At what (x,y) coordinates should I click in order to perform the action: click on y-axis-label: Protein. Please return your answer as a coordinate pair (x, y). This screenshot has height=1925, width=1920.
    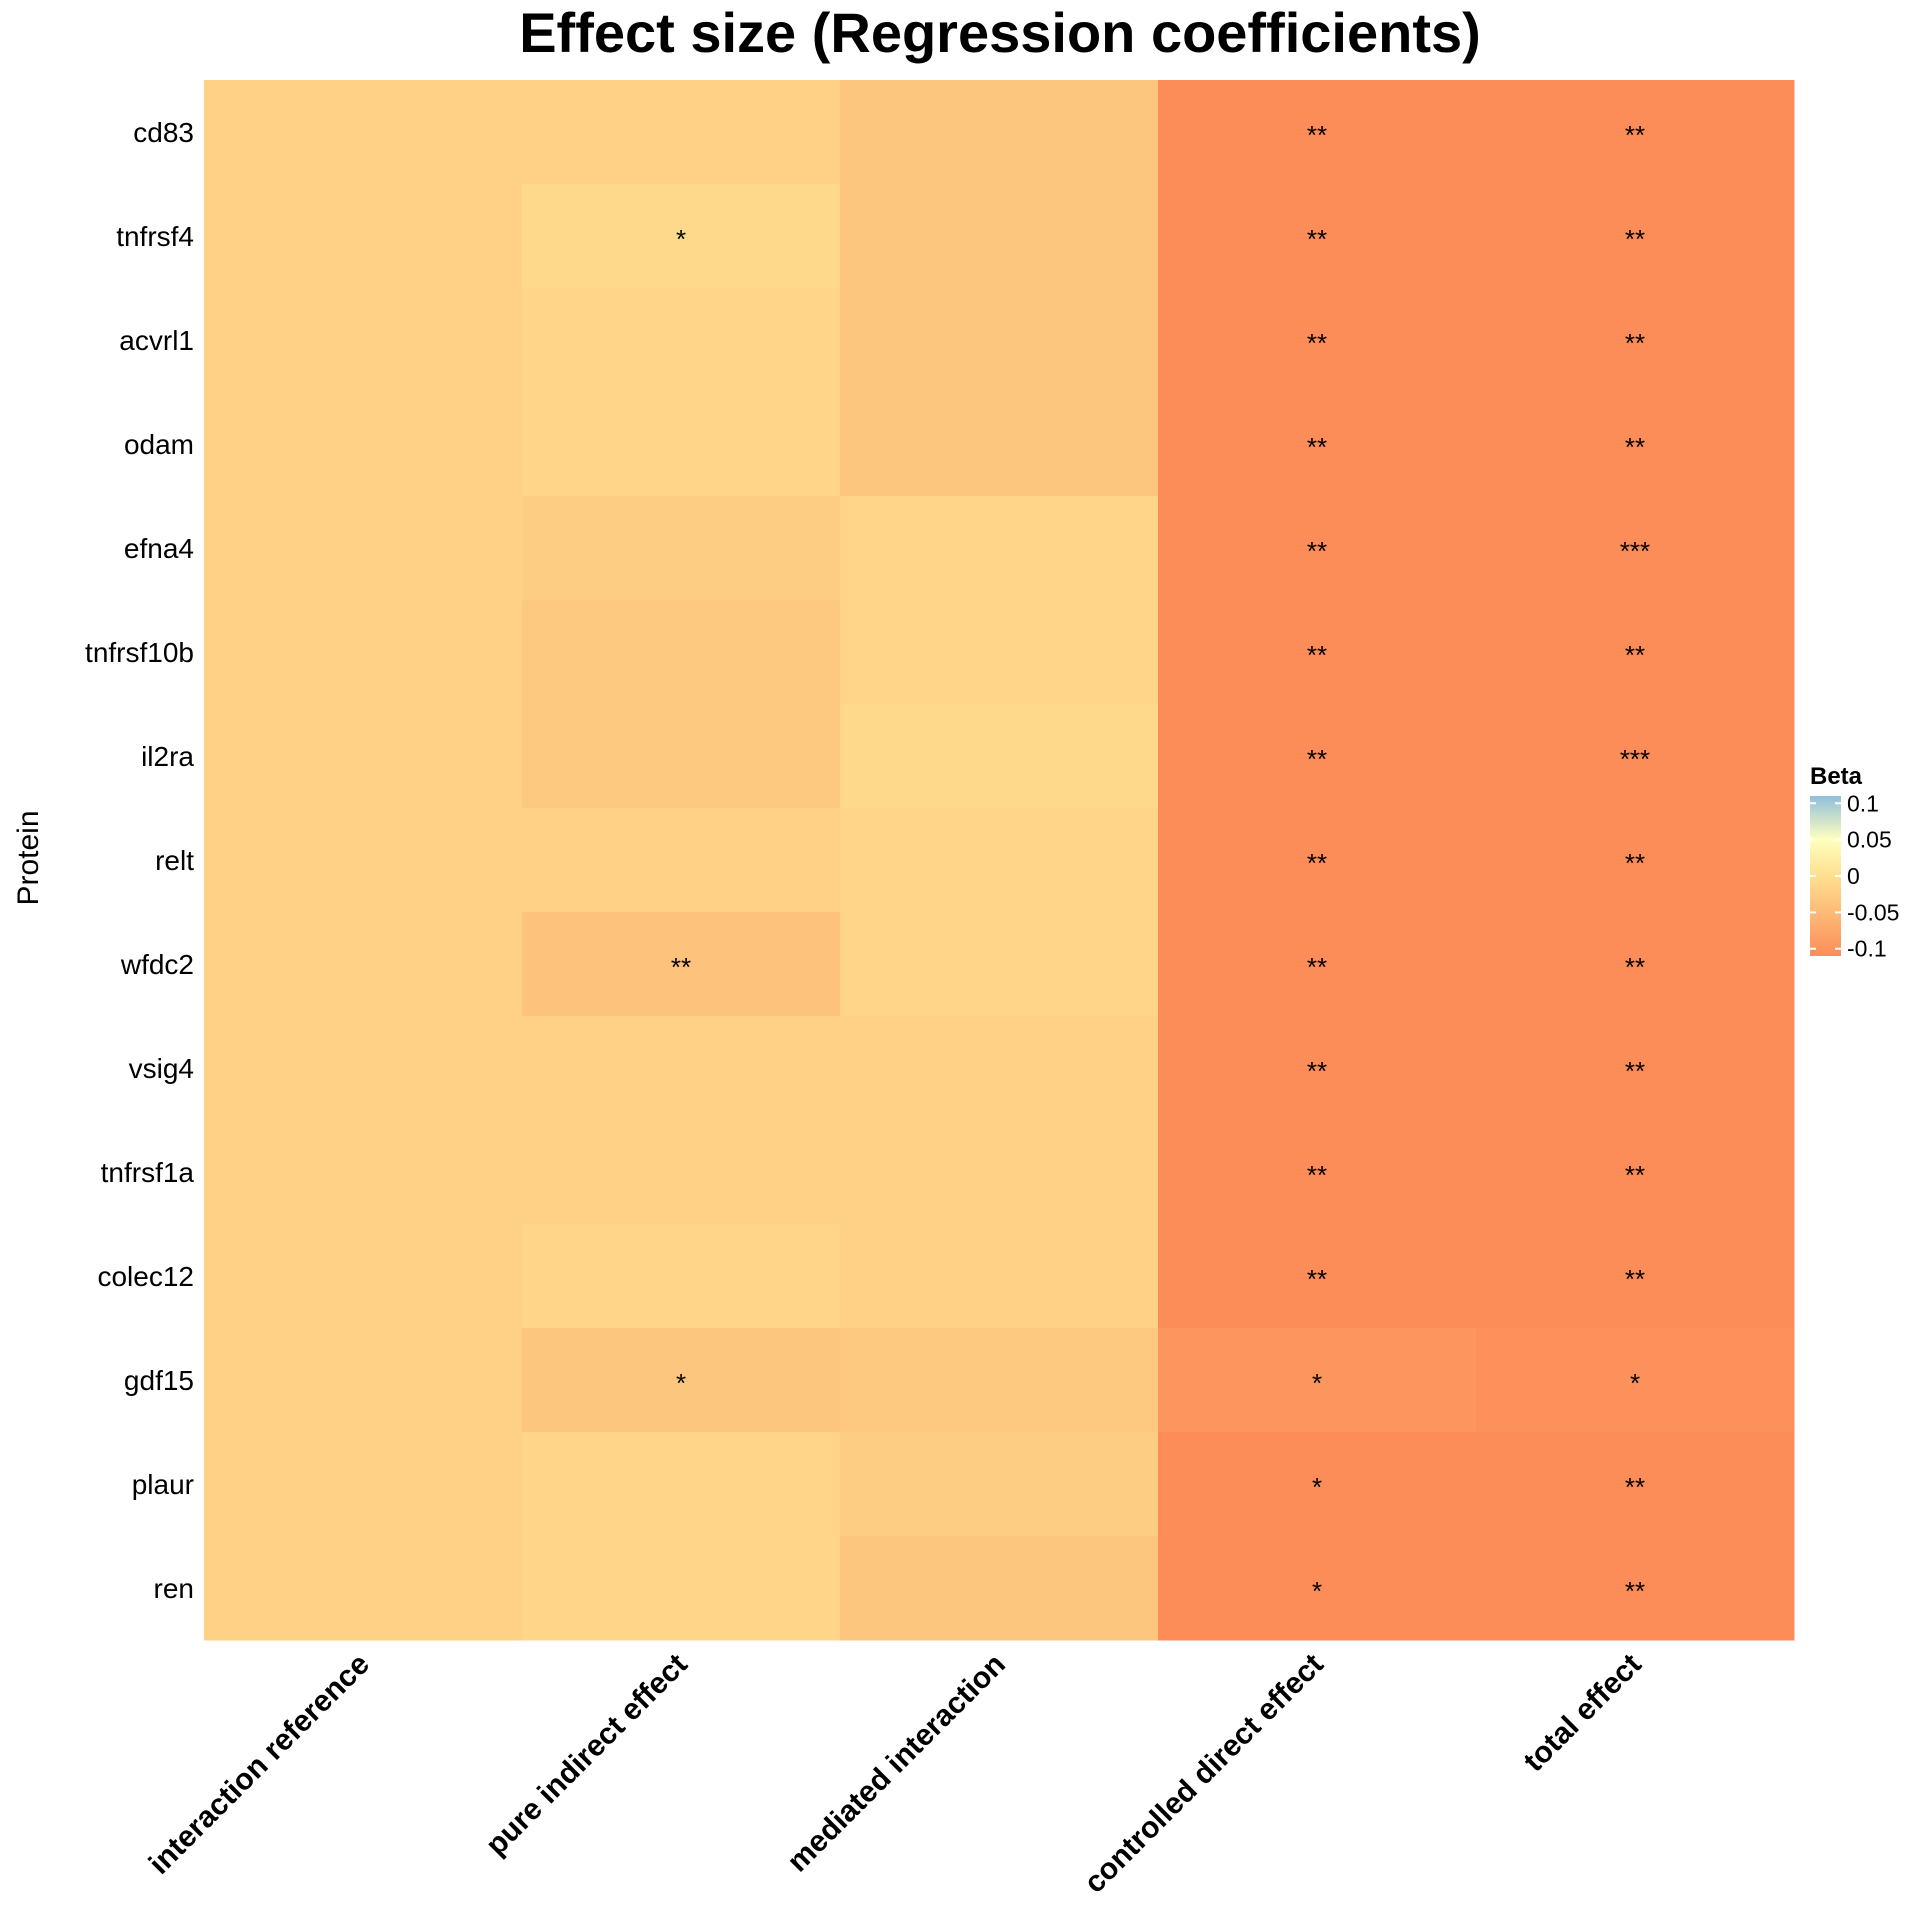
    Looking at the image, I should click on (28, 857).